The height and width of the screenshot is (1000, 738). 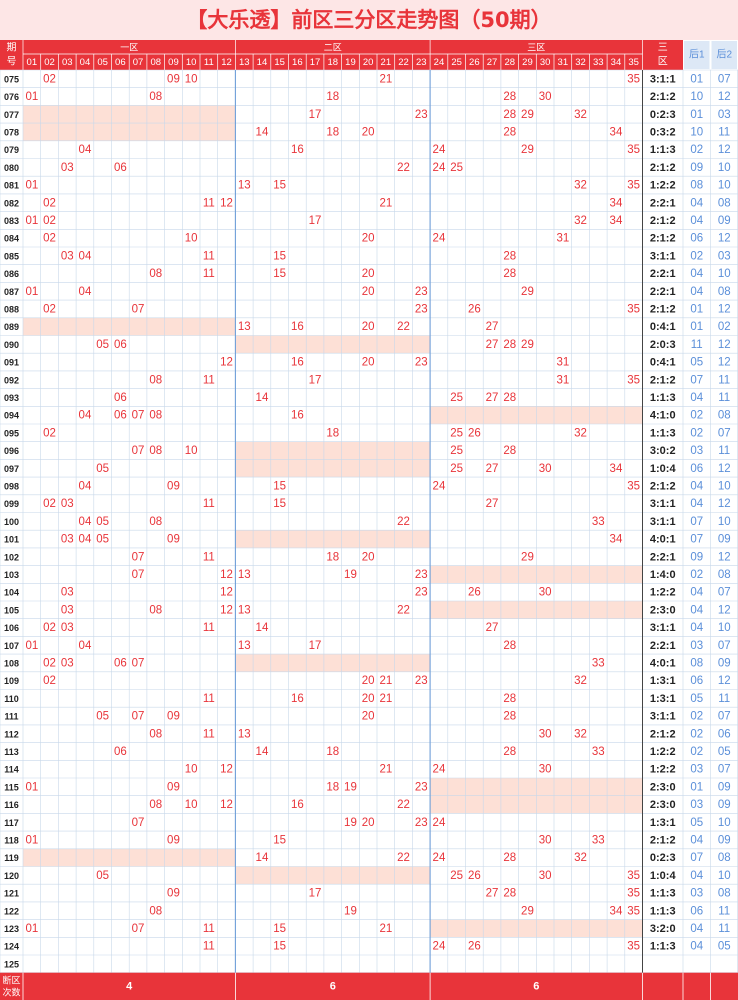 What do you see at coordinates (49, 628) in the screenshot?
I see `drawn-number: 02` at bounding box center [49, 628].